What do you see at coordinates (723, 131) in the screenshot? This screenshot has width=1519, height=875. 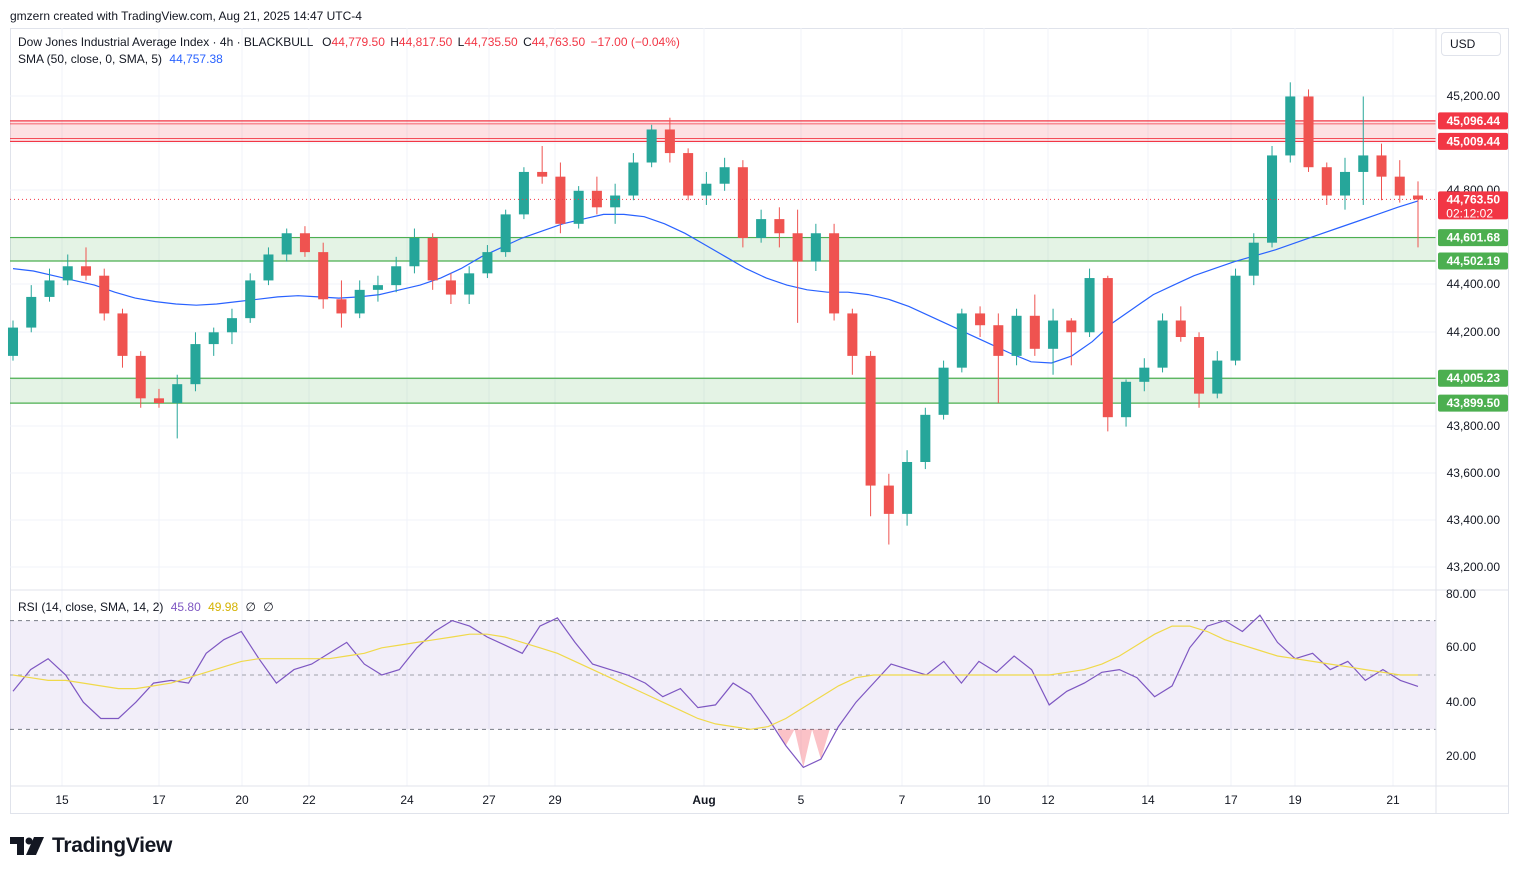 I see `zone-resistance` at bounding box center [723, 131].